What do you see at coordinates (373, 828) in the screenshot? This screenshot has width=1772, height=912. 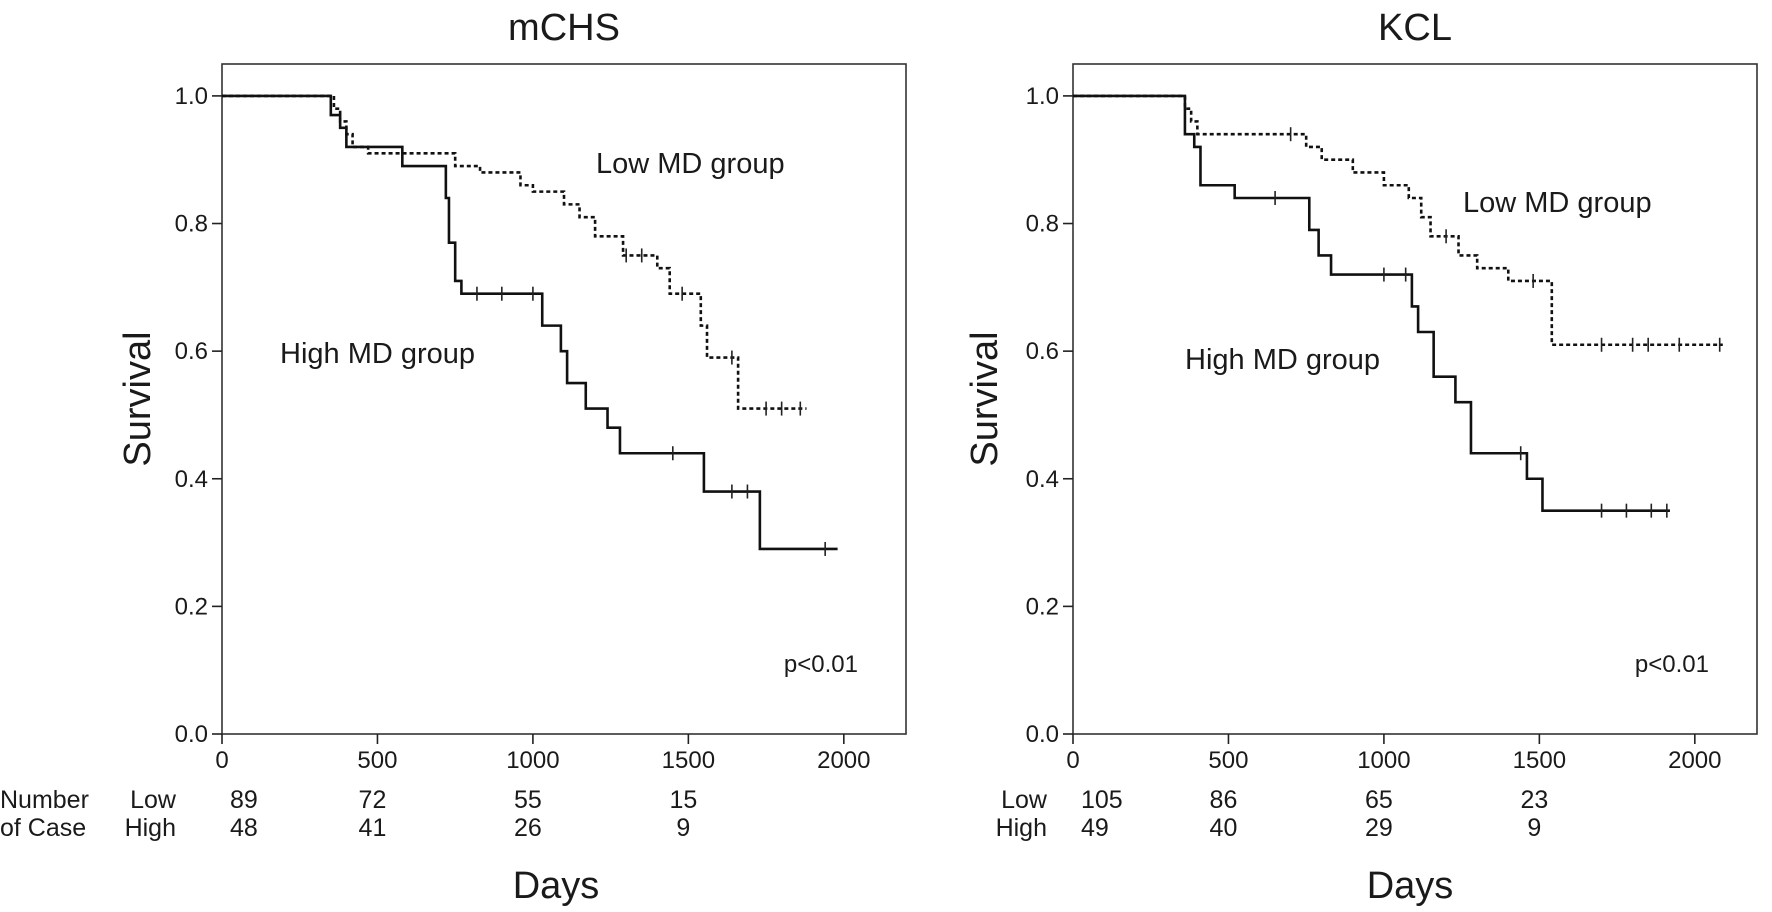 I see `risk-table-value: 41` at bounding box center [373, 828].